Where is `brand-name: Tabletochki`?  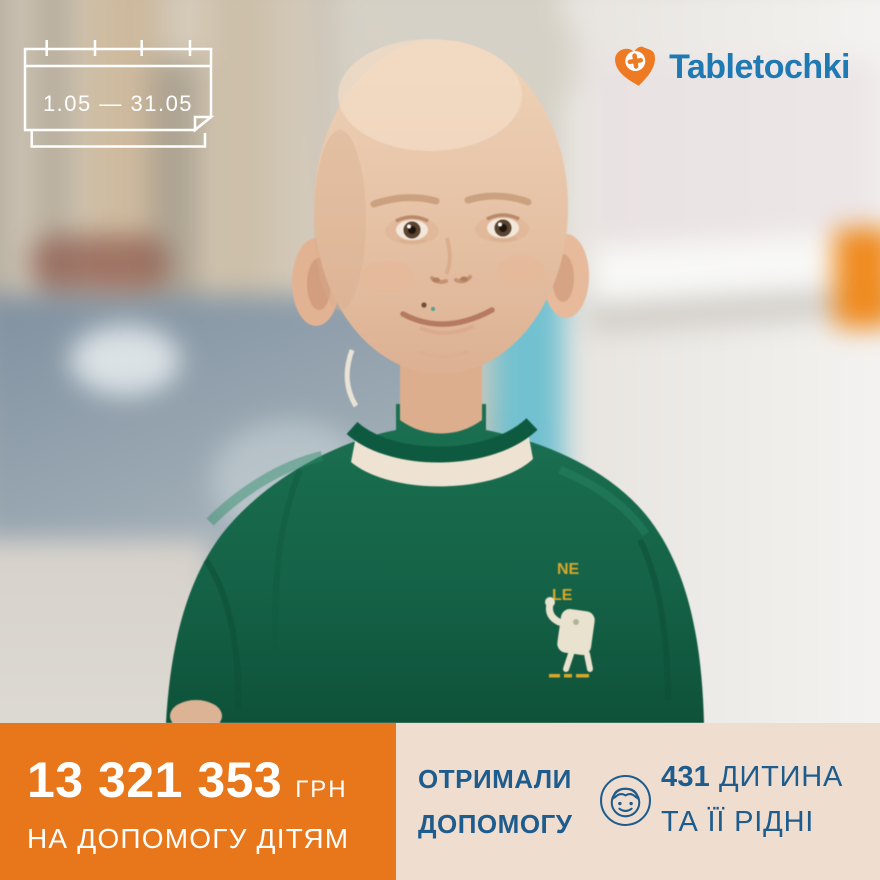 brand-name: Tabletochki is located at coordinates (759, 66).